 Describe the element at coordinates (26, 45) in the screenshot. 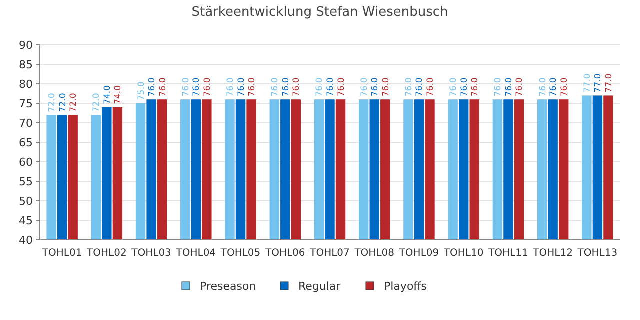

I see `y-tick-label: 90` at that location.